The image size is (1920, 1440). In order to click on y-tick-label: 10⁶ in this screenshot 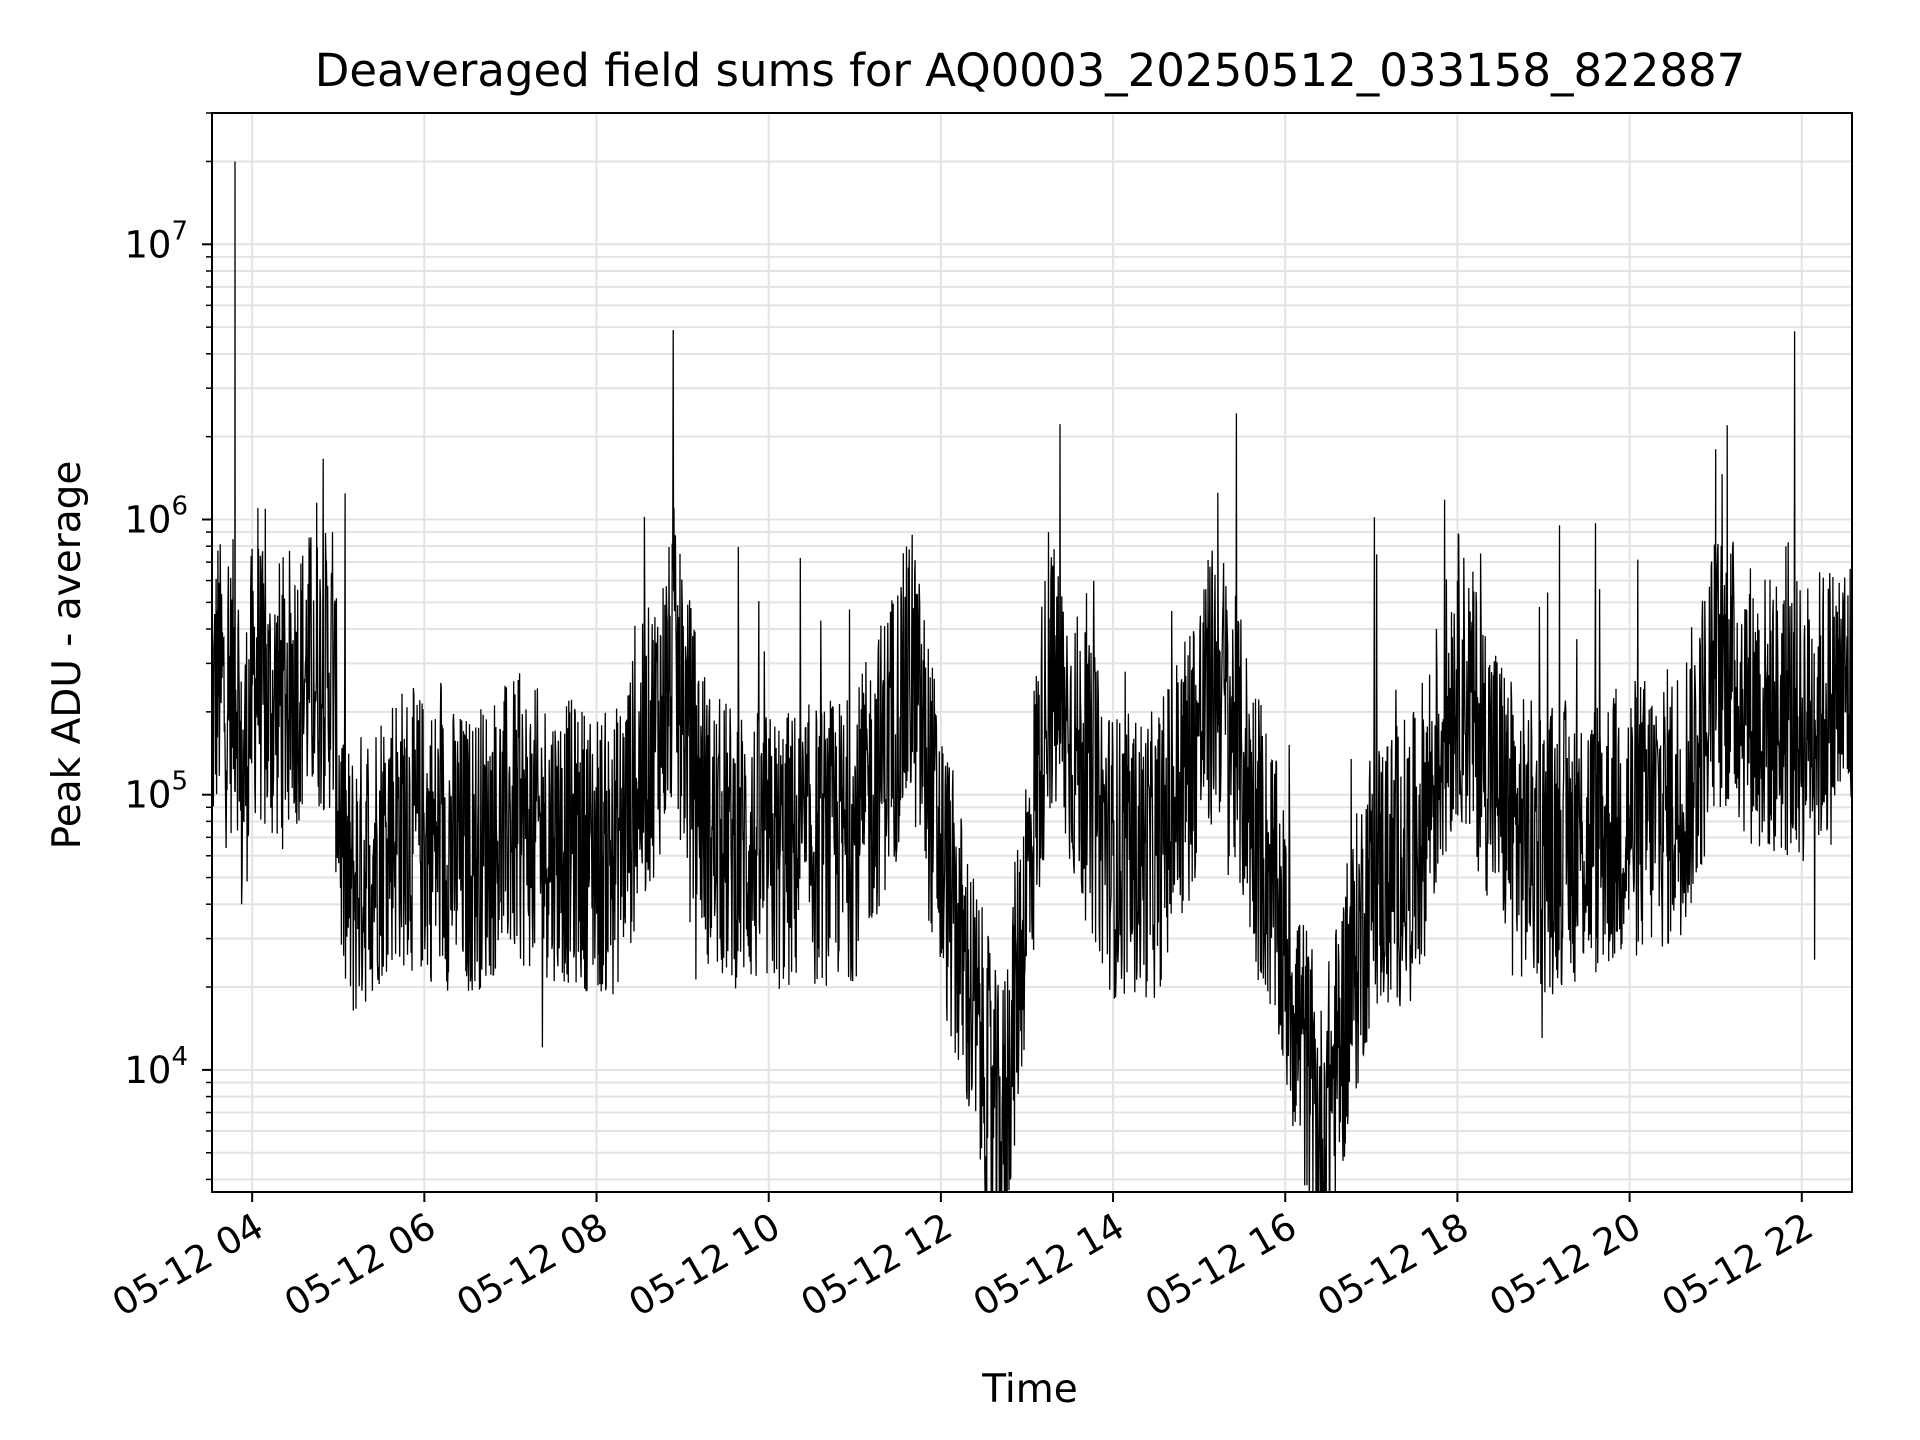, I will do `click(156, 517)`.